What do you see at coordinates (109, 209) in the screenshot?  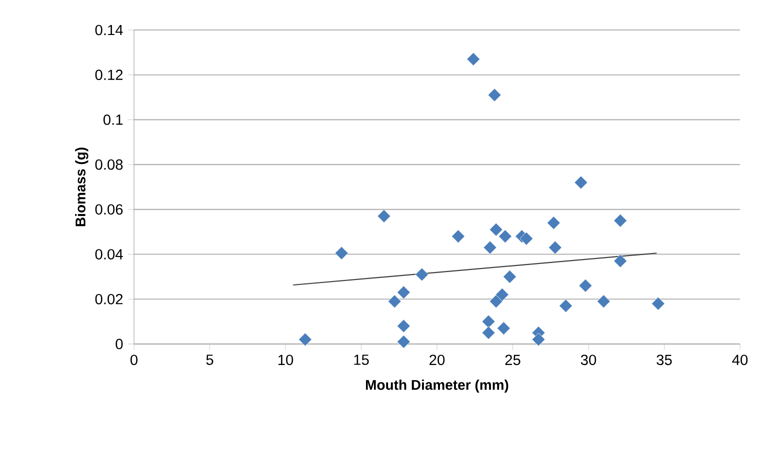 I see `y-tick-label: 0.06` at bounding box center [109, 209].